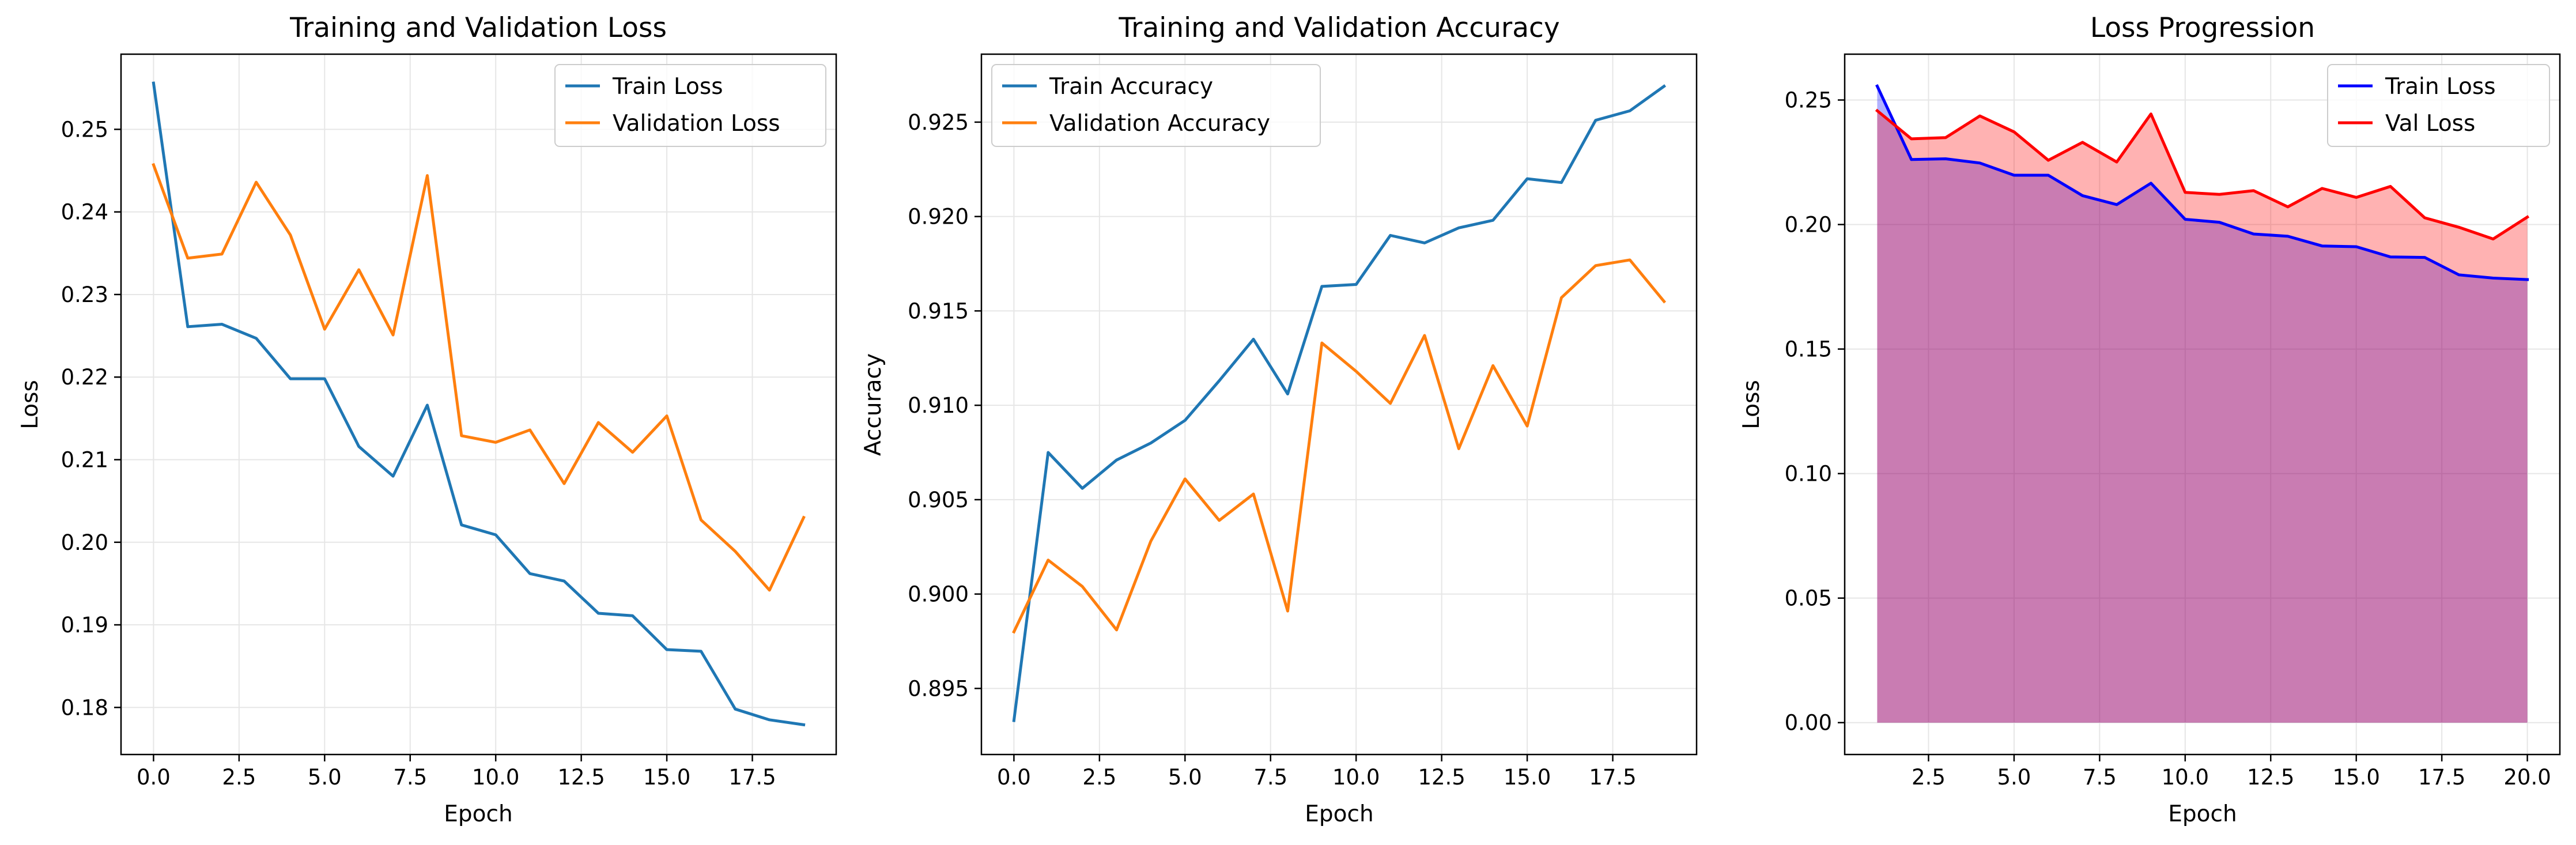  What do you see at coordinates (1808, 474) in the screenshot?
I see `y-tick-label: 0.10` at bounding box center [1808, 474].